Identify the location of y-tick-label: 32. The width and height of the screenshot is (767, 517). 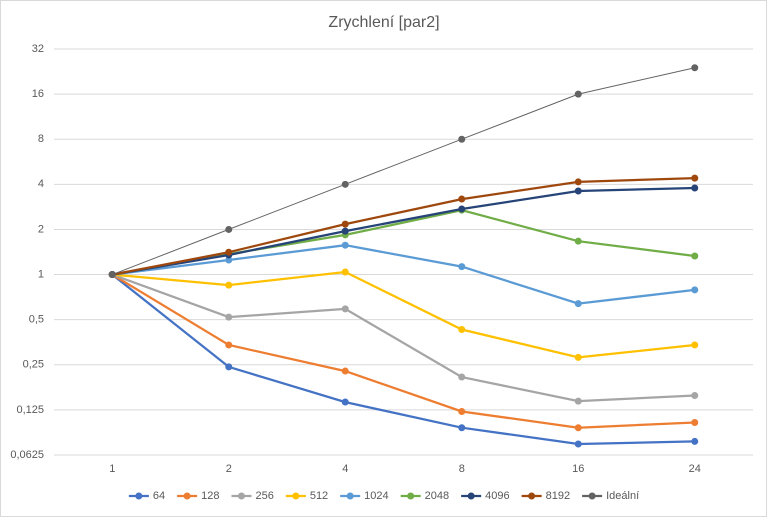
(38, 49).